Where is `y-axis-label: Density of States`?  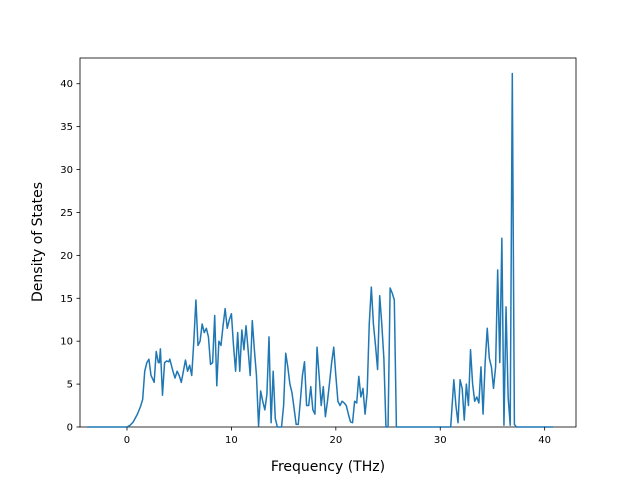 y-axis-label: Density of States is located at coordinates (38, 242).